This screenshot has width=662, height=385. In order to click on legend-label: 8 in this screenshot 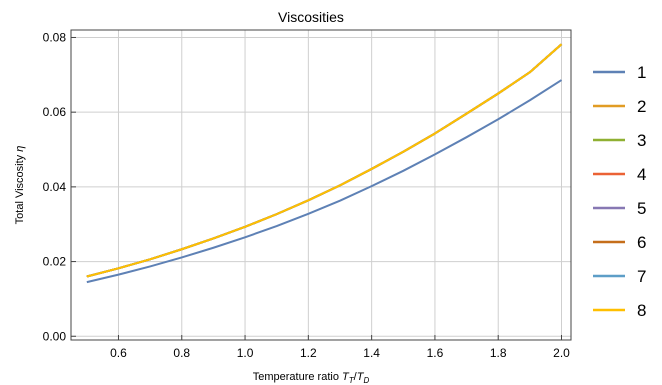, I will do `click(641, 310)`.